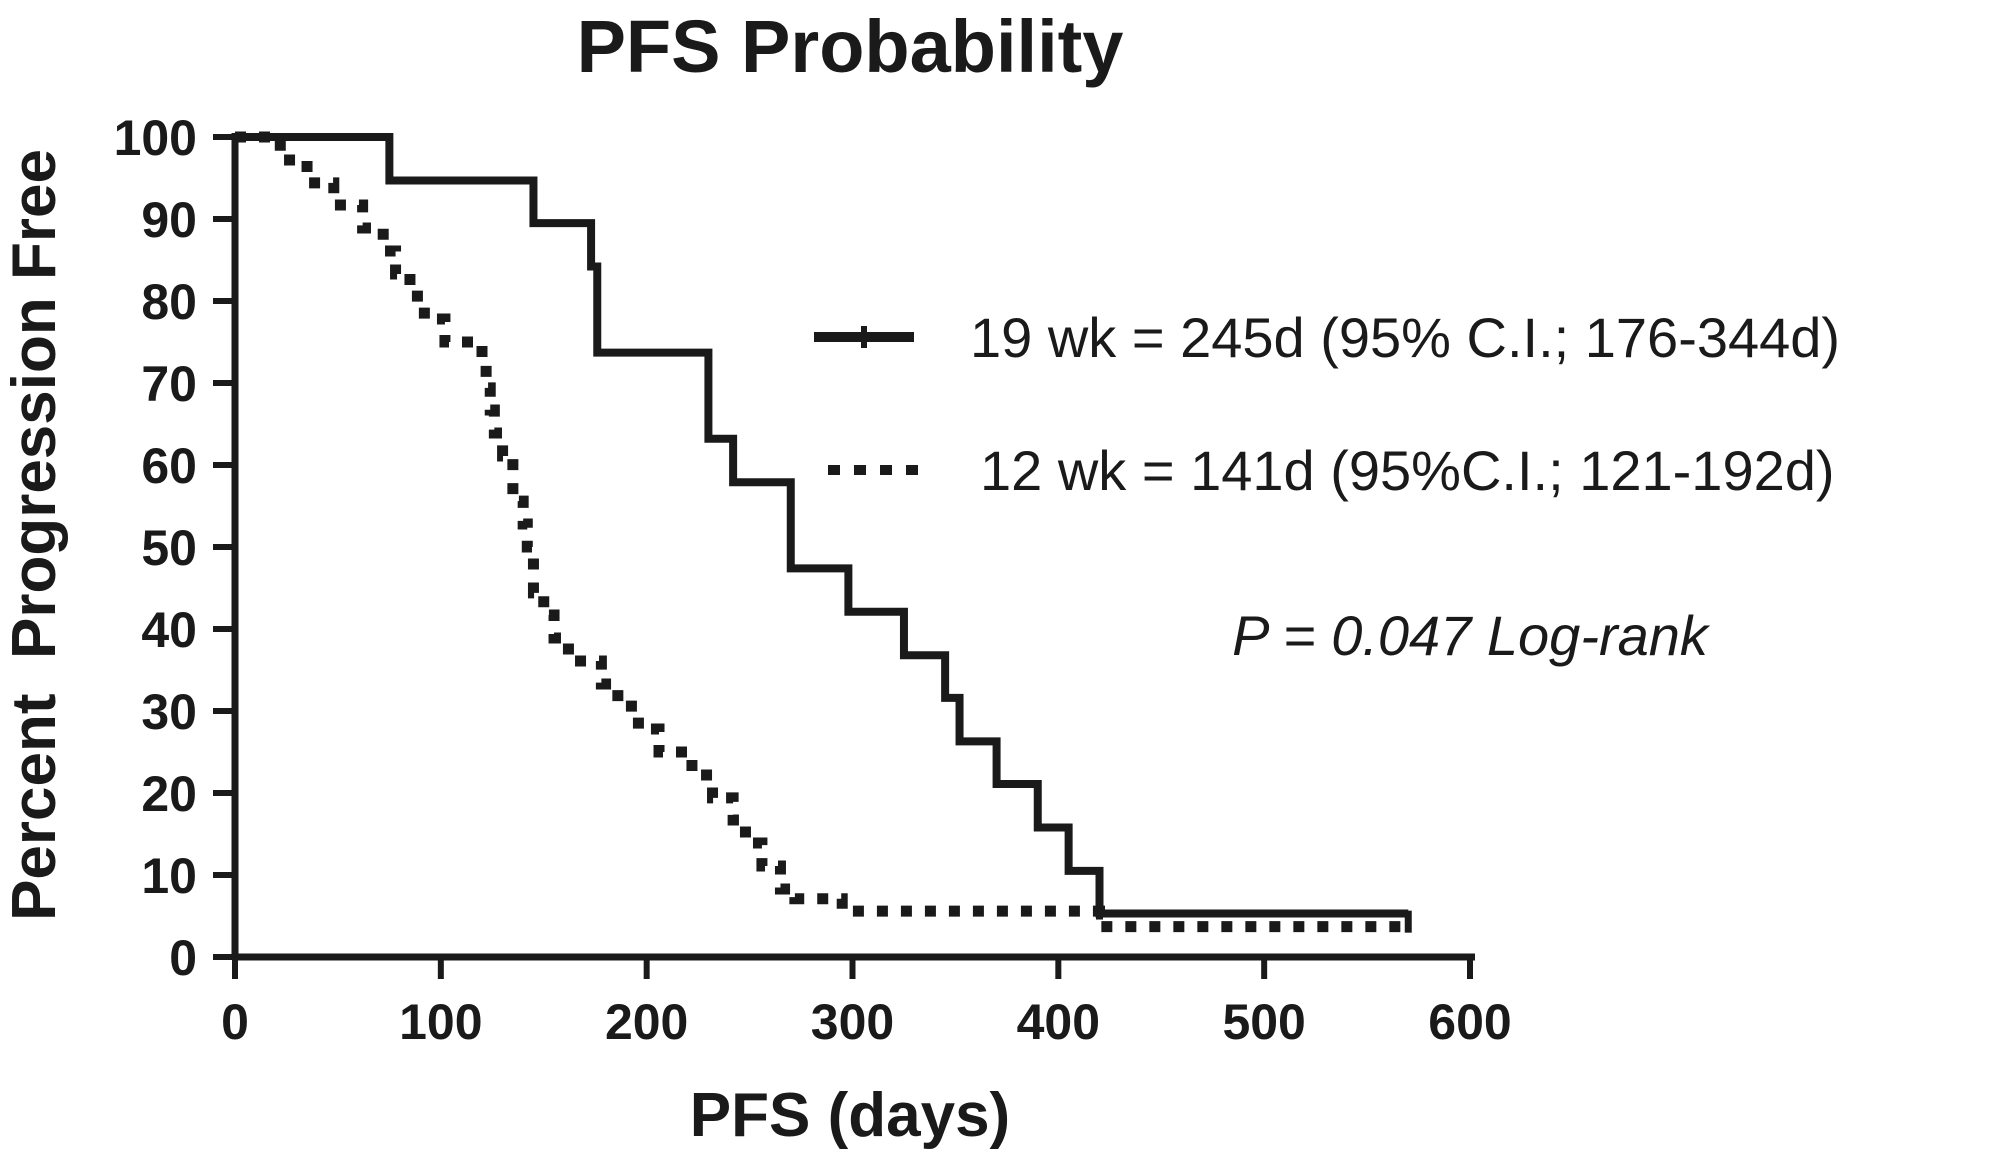 This screenshot has height=1167, width=2008. What do you see at coordinates (1405, 337) in the screenshot?
I see `legend-label-19wk: 19 wk = 245d (95% C.I.; 176-344d)` at bounding box center [1405, 337].